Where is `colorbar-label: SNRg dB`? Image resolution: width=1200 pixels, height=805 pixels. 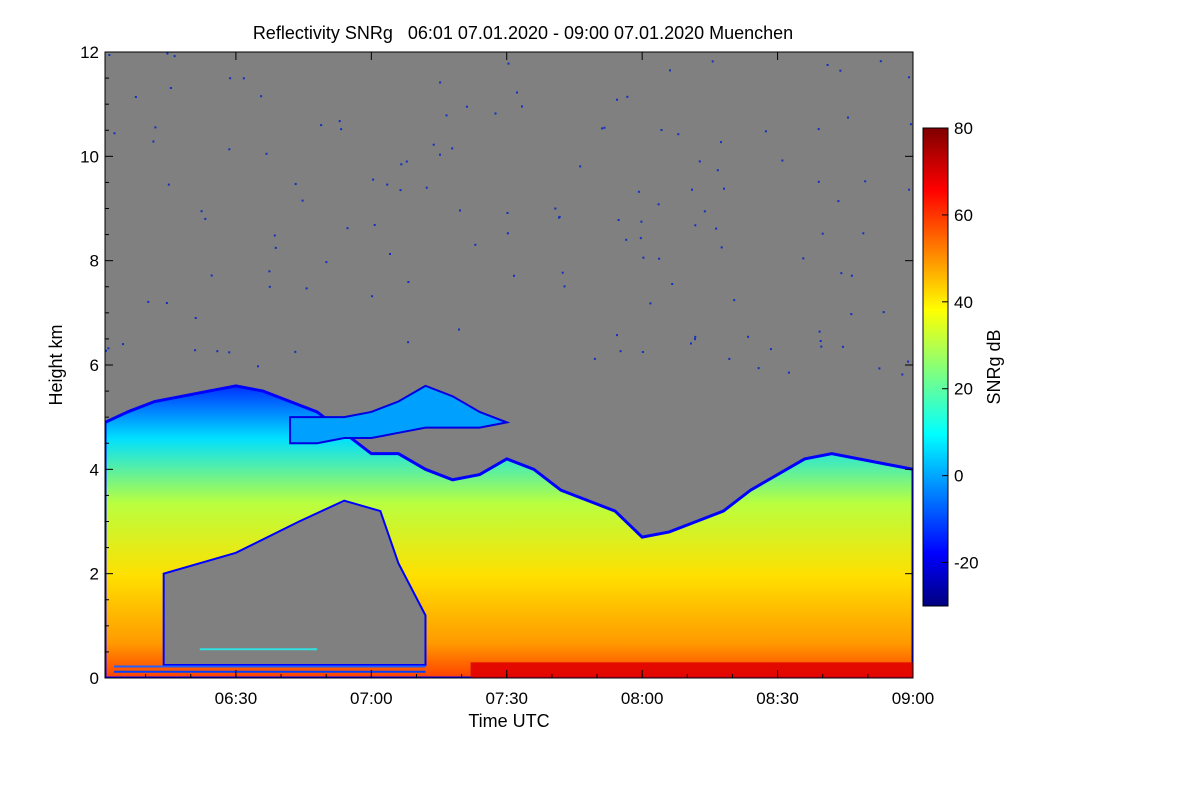 colorbar-label: SNRg dB is located at coordinates (994, 366).